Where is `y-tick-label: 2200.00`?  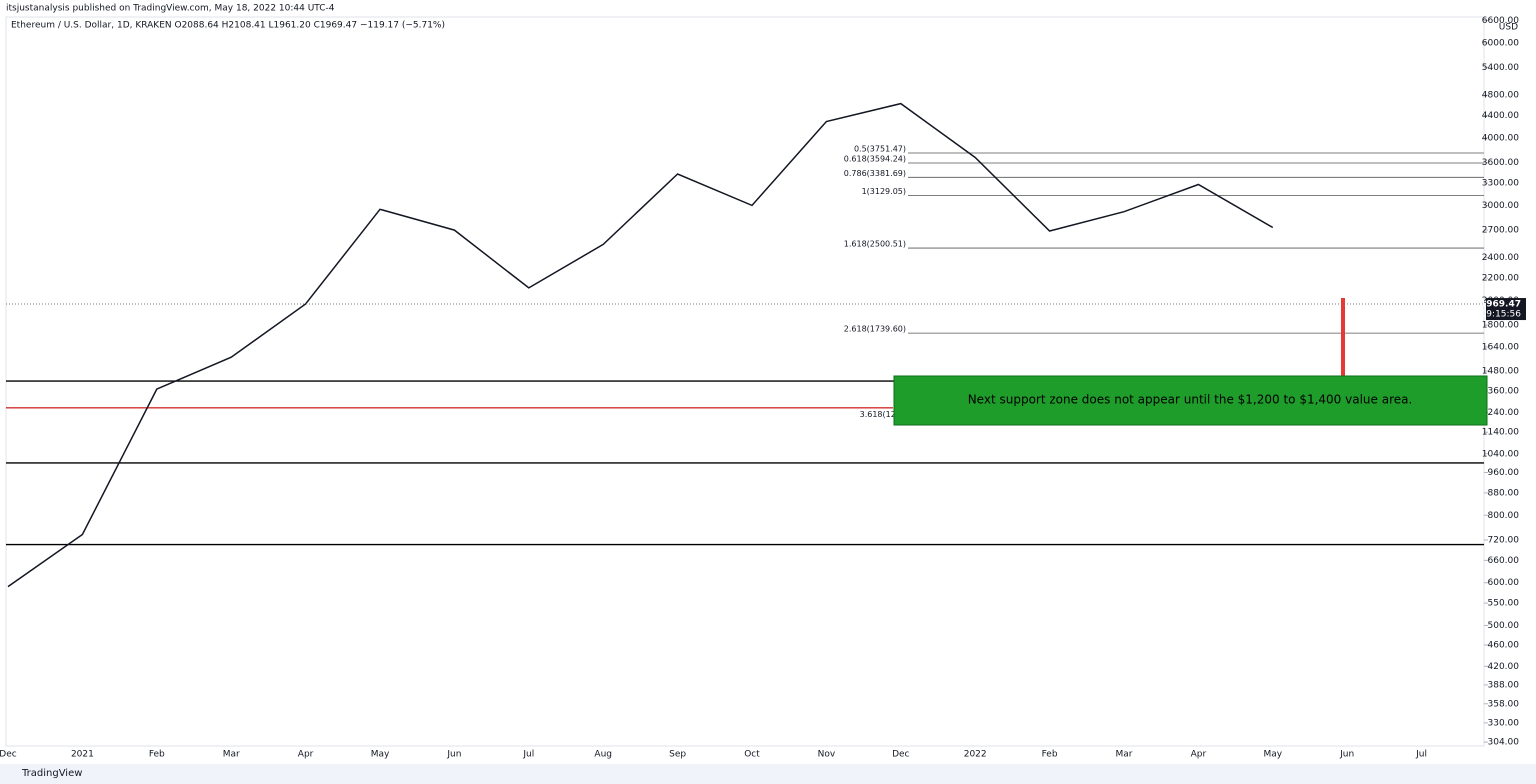 y-tick-label: 2200.00 is located at coordinates (1500, 279).